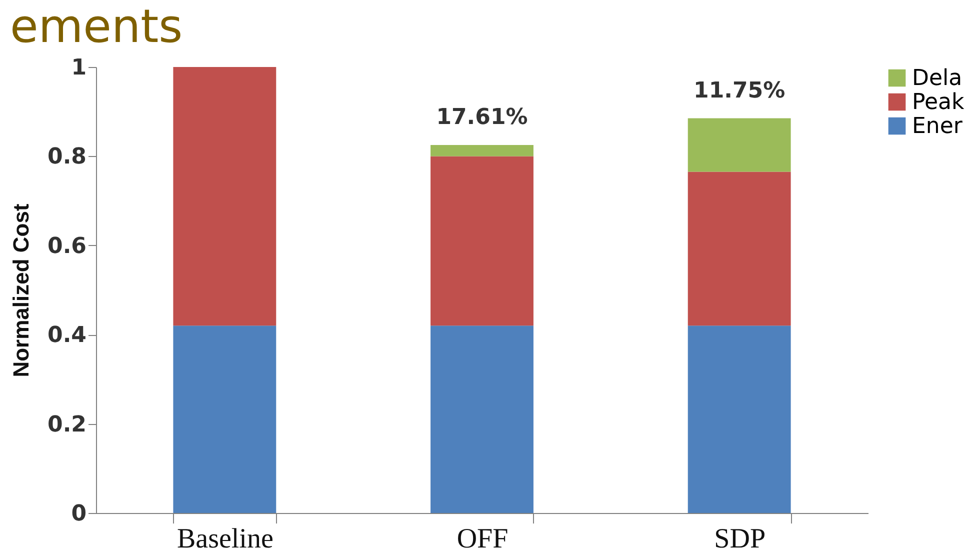 The image size is (975, 558). I want to click on y-tick-label: 1, so click(78, 68).